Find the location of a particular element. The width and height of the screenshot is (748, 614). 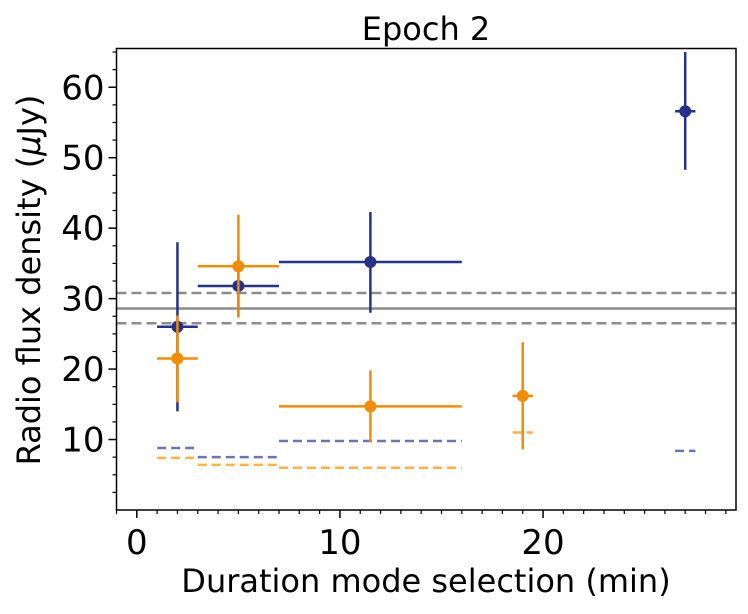

y-tick-label: 60 is located at coordinates (82, 88).